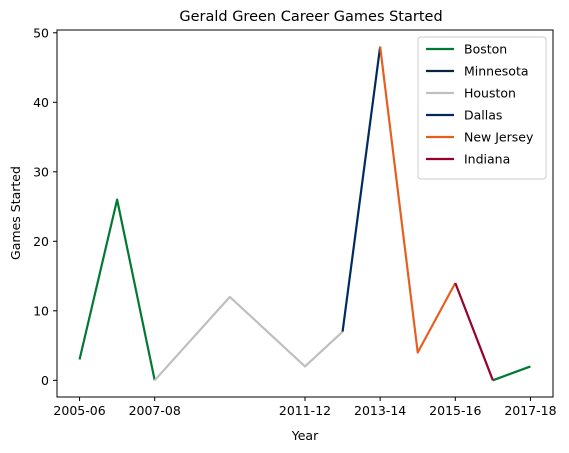  What do you see at coordinates (380, 410) in the screenshot?
I see `x-tick-label: 2013-14` at bounding box center [380, 410].